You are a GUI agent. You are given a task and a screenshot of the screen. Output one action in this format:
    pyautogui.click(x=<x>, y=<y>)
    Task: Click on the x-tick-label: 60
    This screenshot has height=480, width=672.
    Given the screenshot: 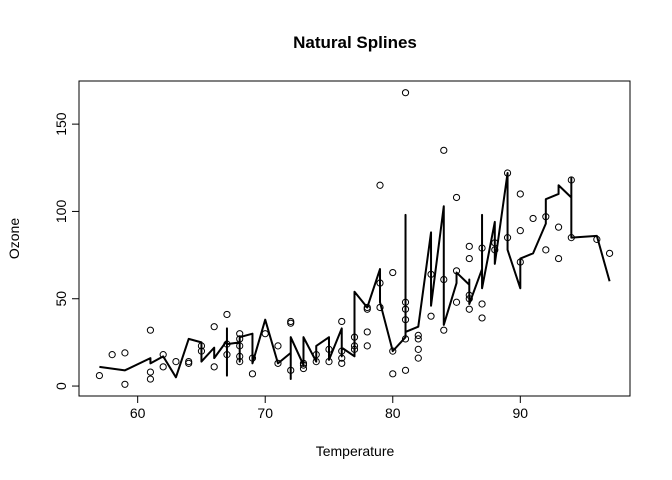 What is the action you would take?
    pyautogui.click(x=138, y=413)
    